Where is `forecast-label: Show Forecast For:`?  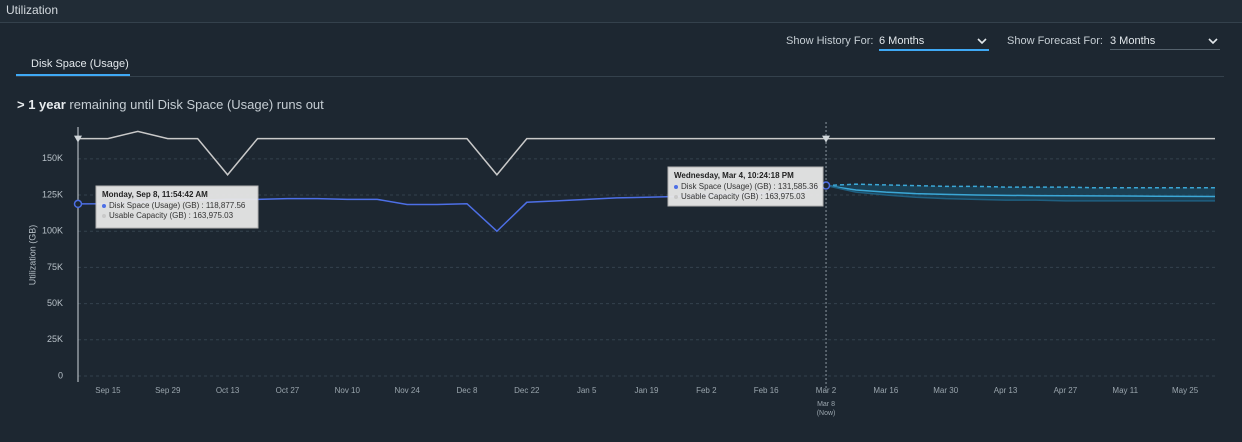 forecast-label: Show Forecast For: is located at coordinates (1055, 41).